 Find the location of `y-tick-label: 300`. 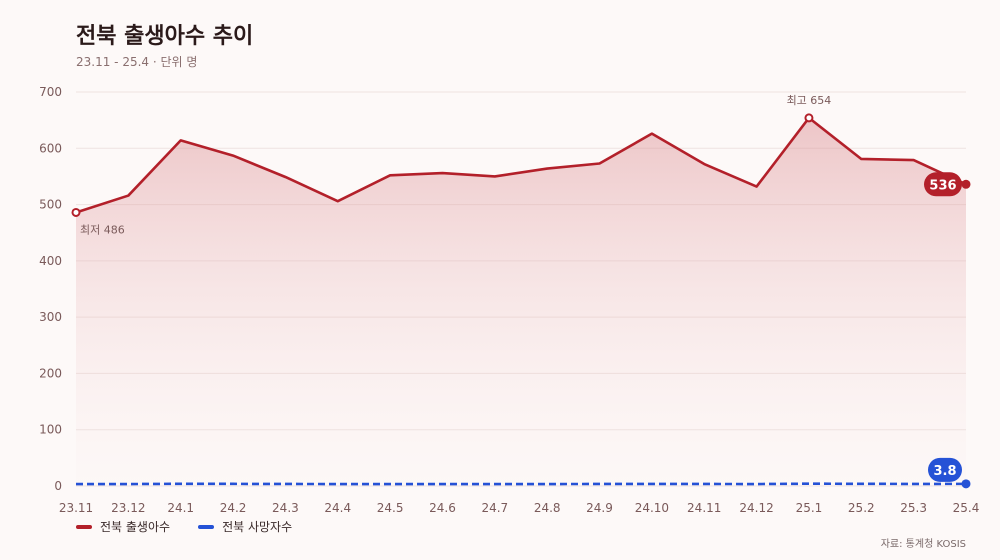

y-tick-label: 300 is located at coordinates (50, 317).